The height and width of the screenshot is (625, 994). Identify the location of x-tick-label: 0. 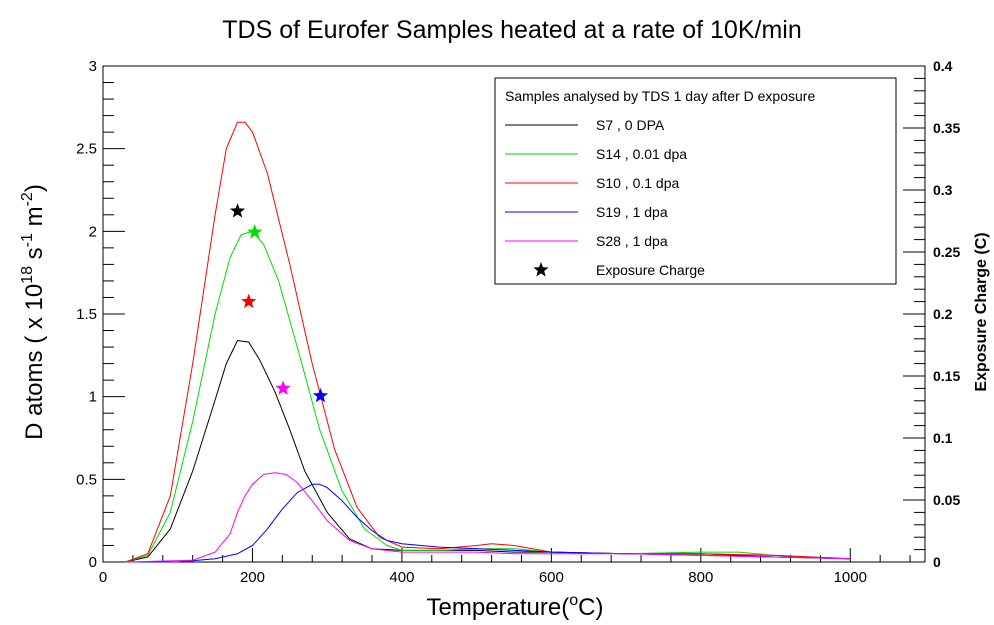
(103, 577).